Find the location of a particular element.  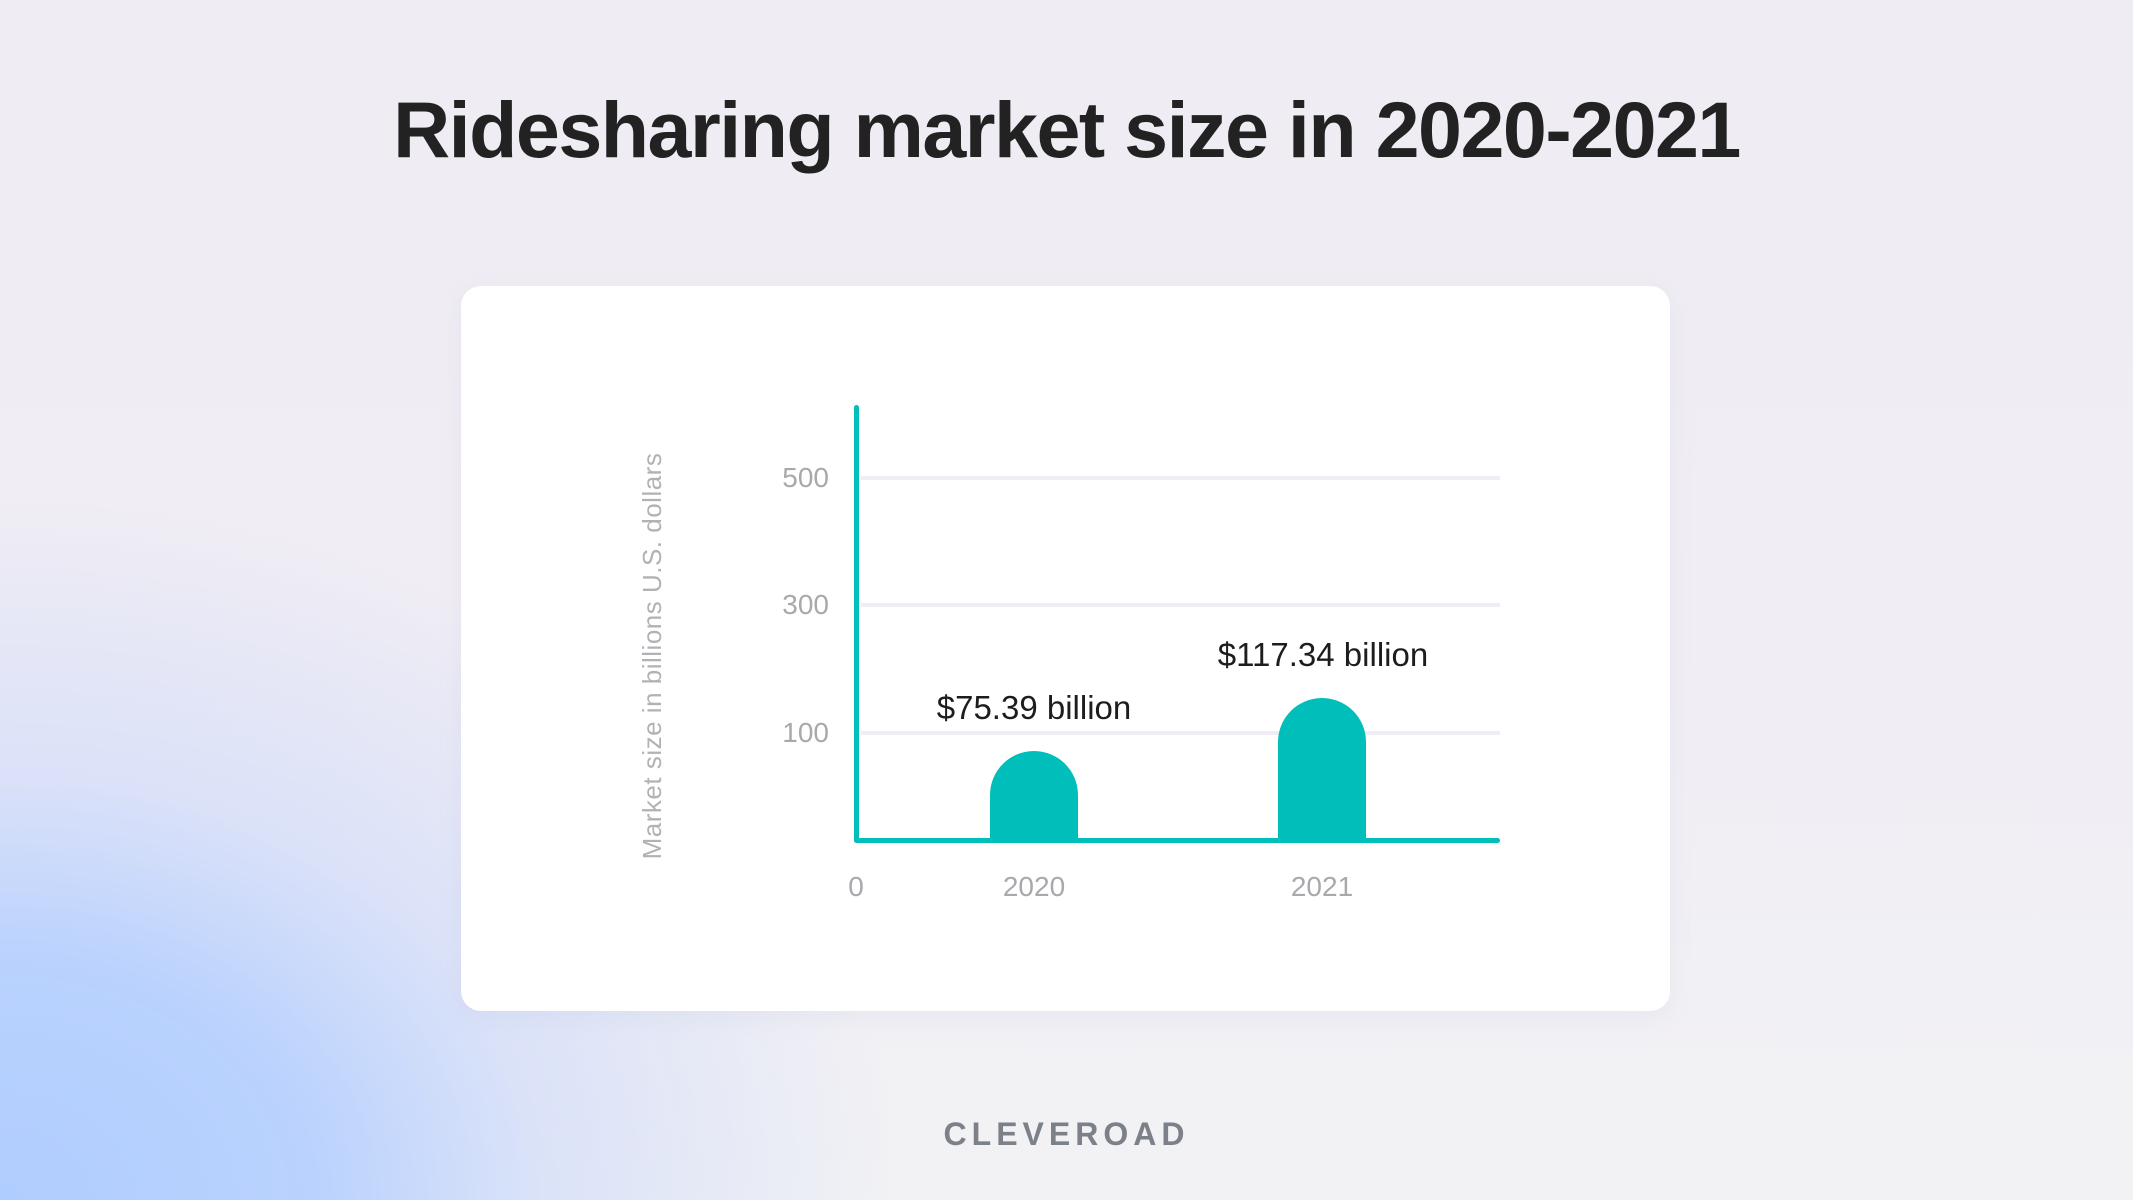

y-tick-100: 100 is located at coordinates (805, 732).